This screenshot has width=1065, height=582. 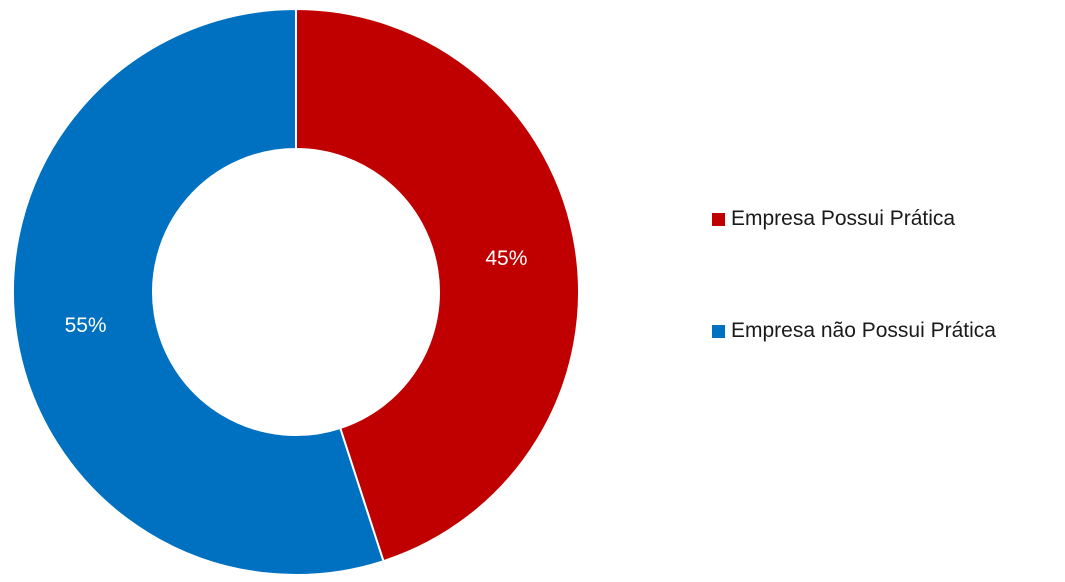 I want to click on legend-item-empresa-nao-possui-pratica: Empresa não Possui Prática, so click(x=854, y=331).